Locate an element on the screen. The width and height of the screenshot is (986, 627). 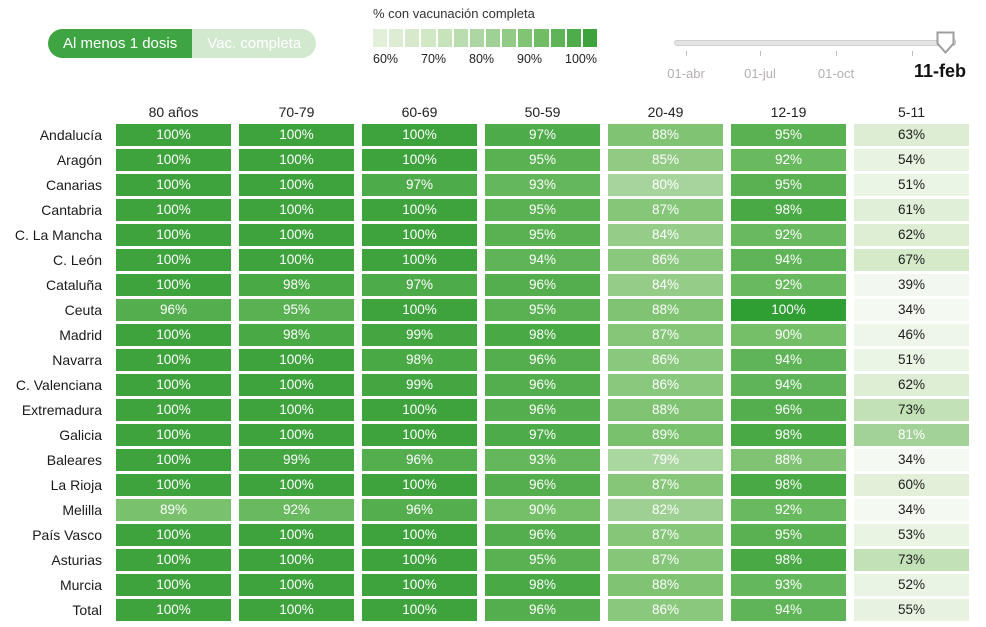
legend-tick-labels: 60% 70% 80% 90% 100% is located at coordinates (485, 59).